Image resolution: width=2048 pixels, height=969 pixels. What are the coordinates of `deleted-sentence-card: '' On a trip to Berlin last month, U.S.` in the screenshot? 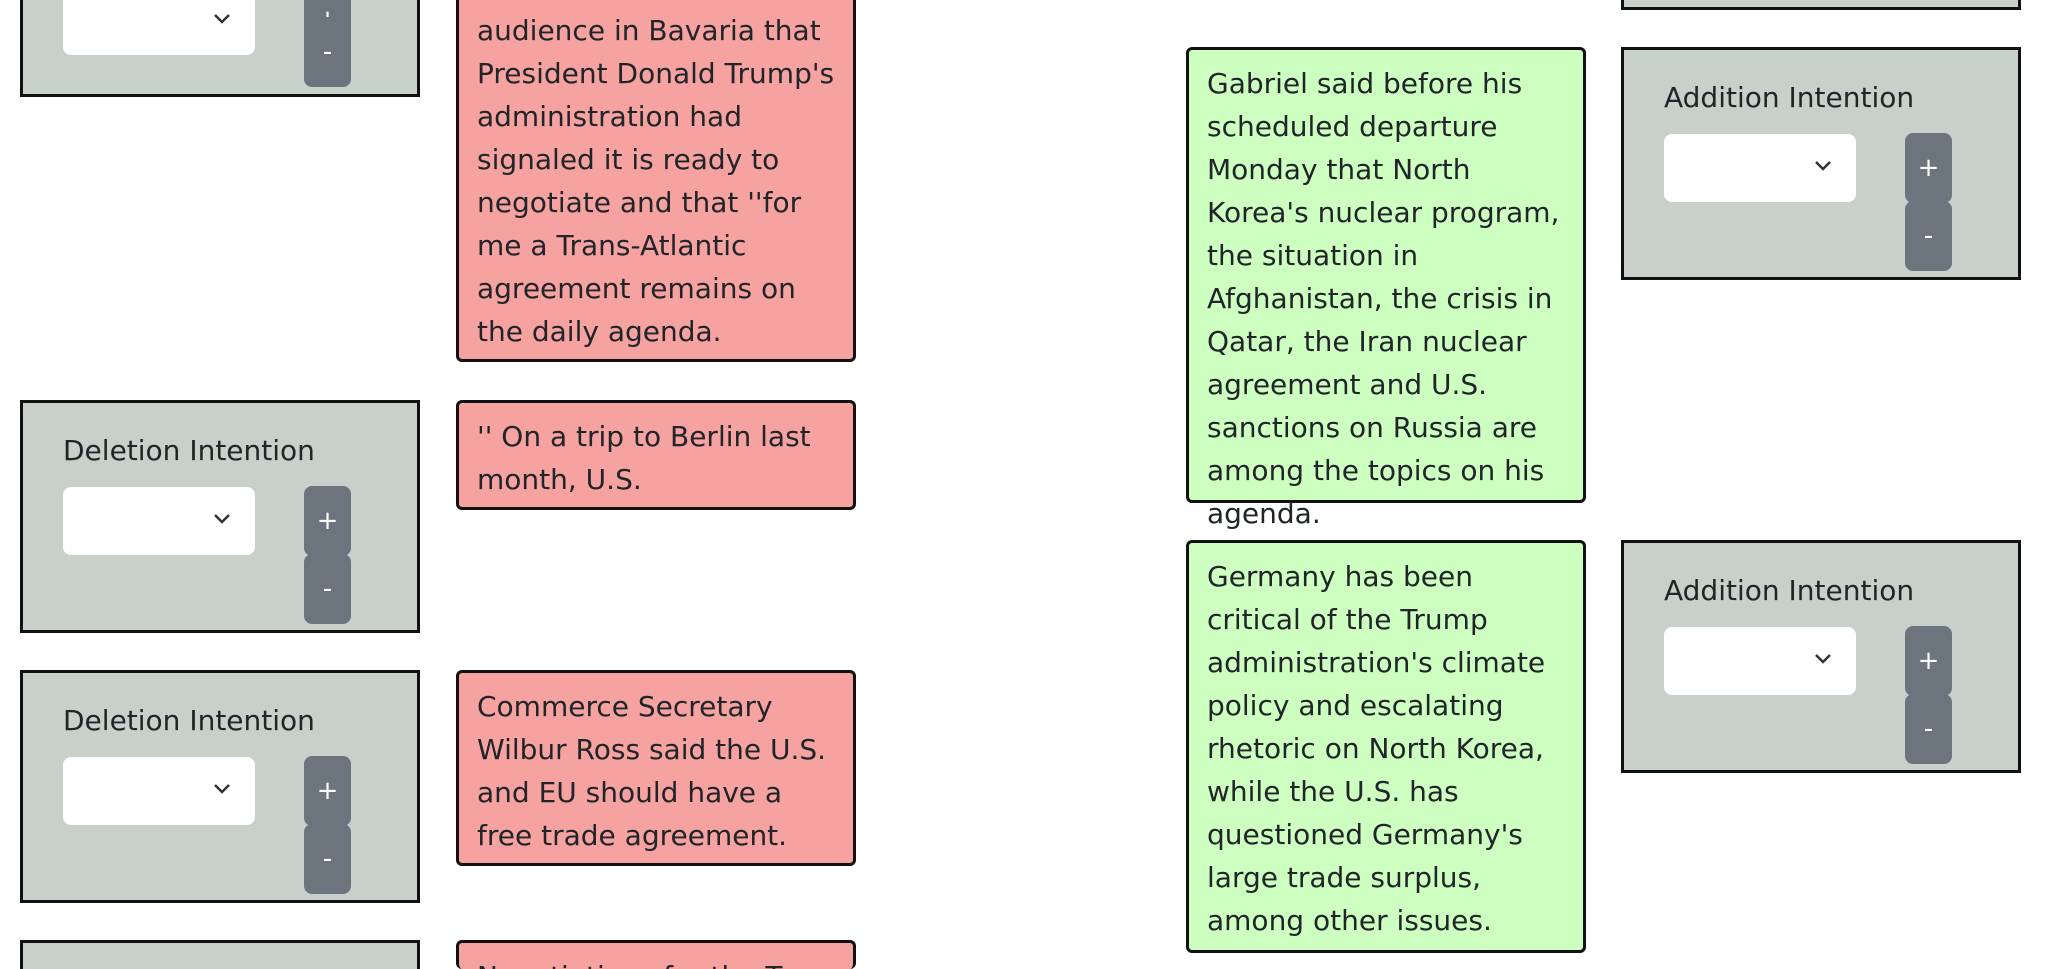 It's located at (656, 455).